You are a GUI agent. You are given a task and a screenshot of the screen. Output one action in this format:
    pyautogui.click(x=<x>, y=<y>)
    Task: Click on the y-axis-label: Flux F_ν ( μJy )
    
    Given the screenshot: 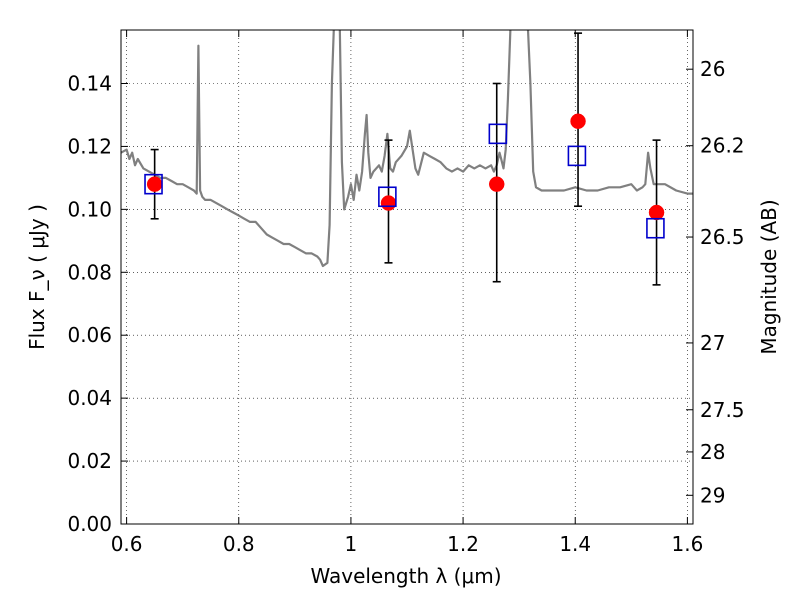 What is the action you would take?
    pyautogui.click(x=37, y=277)
    